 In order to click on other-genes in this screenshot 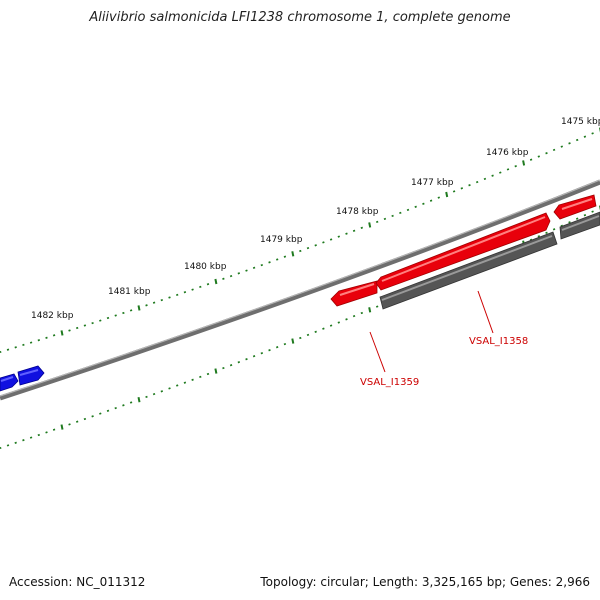, I will do `click(22, 378)`.